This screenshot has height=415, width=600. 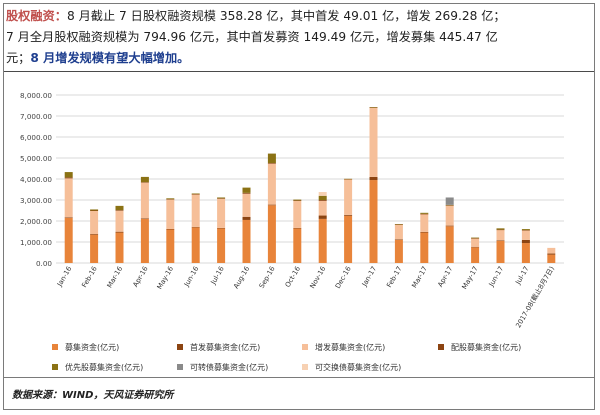 I want to click on x-tick-label: Aug-16, so click(x=241, y=277).